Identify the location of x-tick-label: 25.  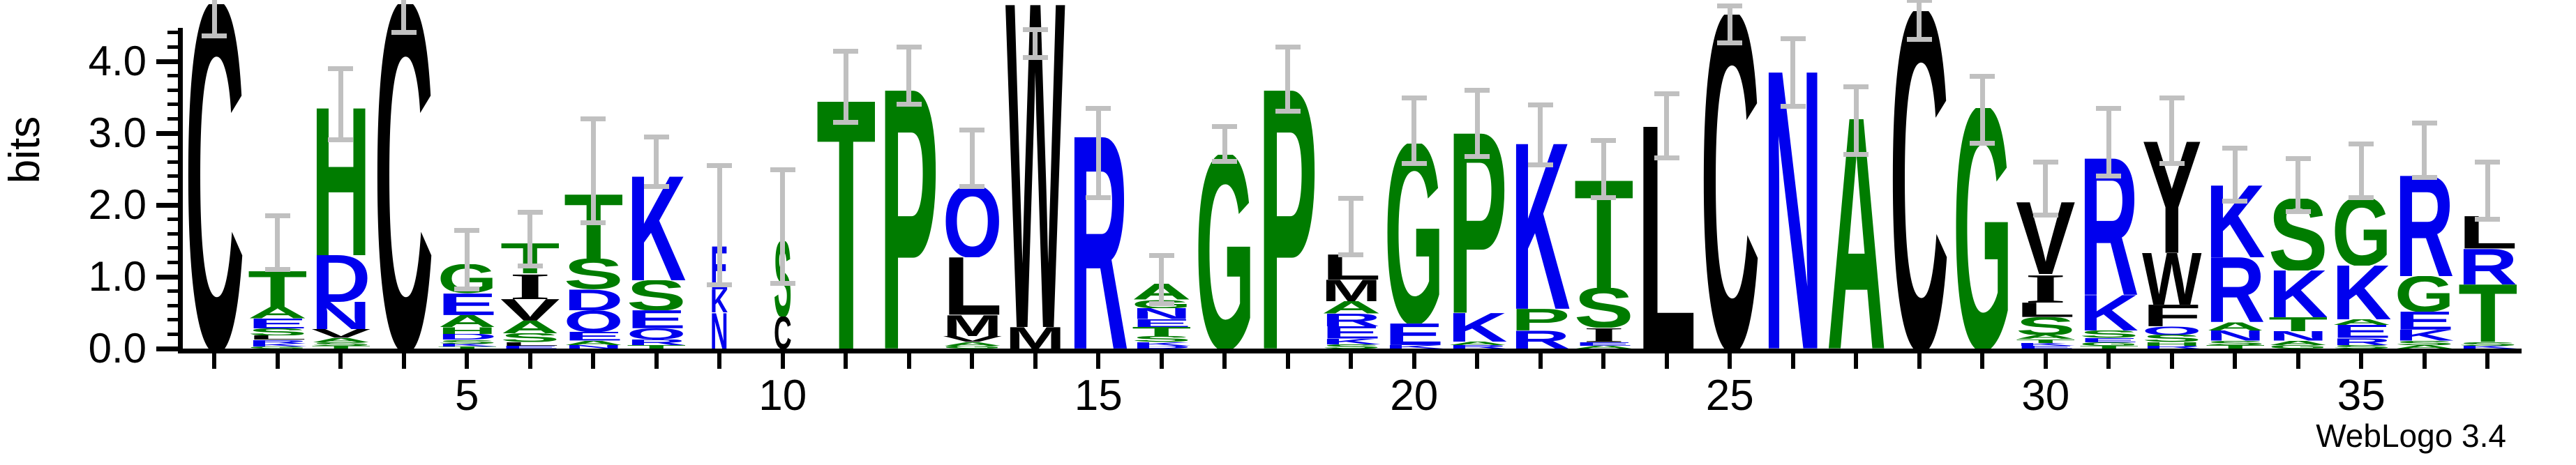
(1729, 396).